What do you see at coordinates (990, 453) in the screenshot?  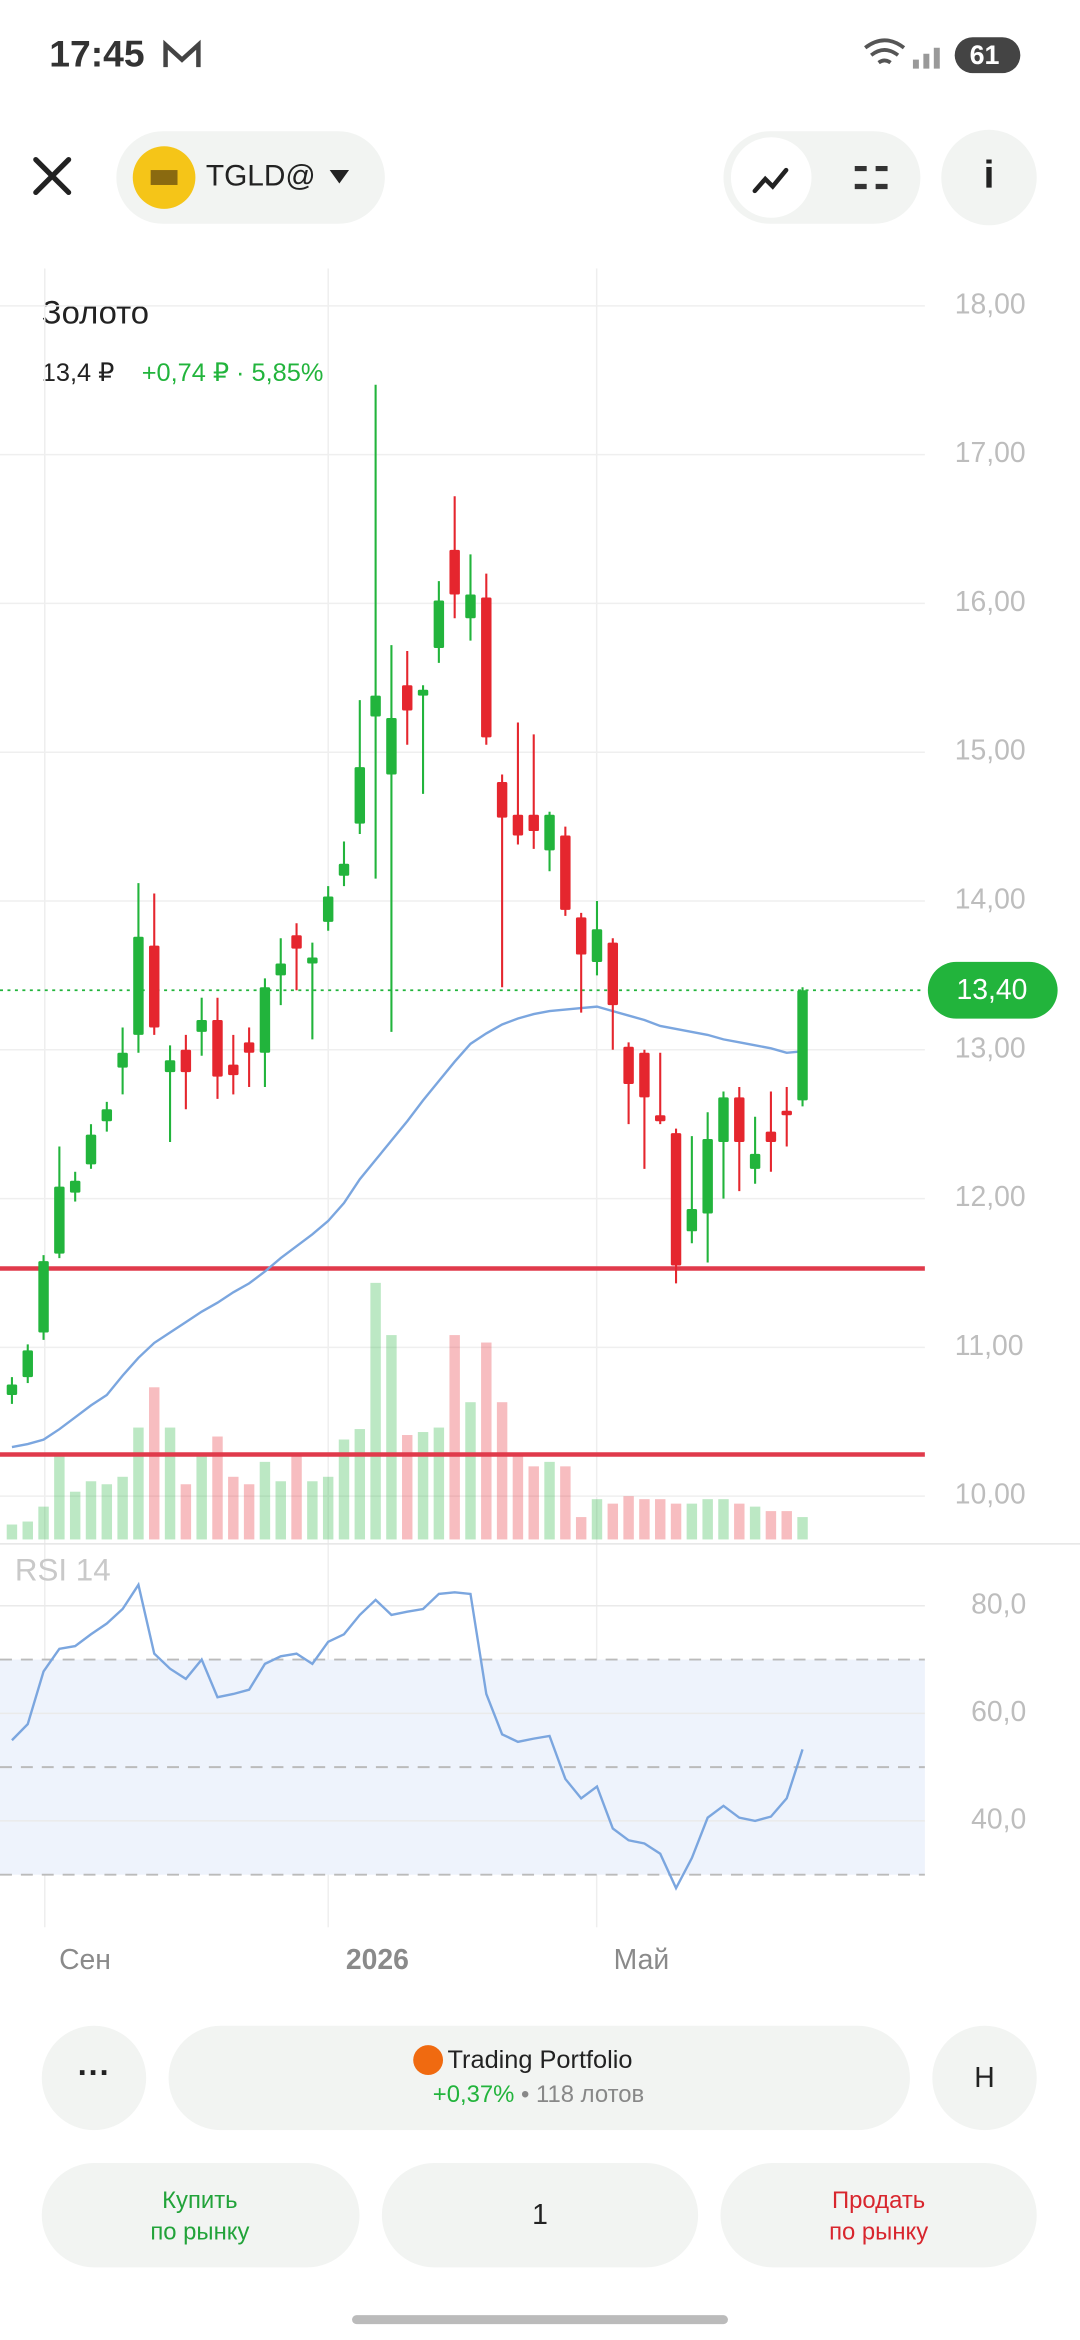 I see `y-tick-label: 17,00` at bounding box center [990, 453].